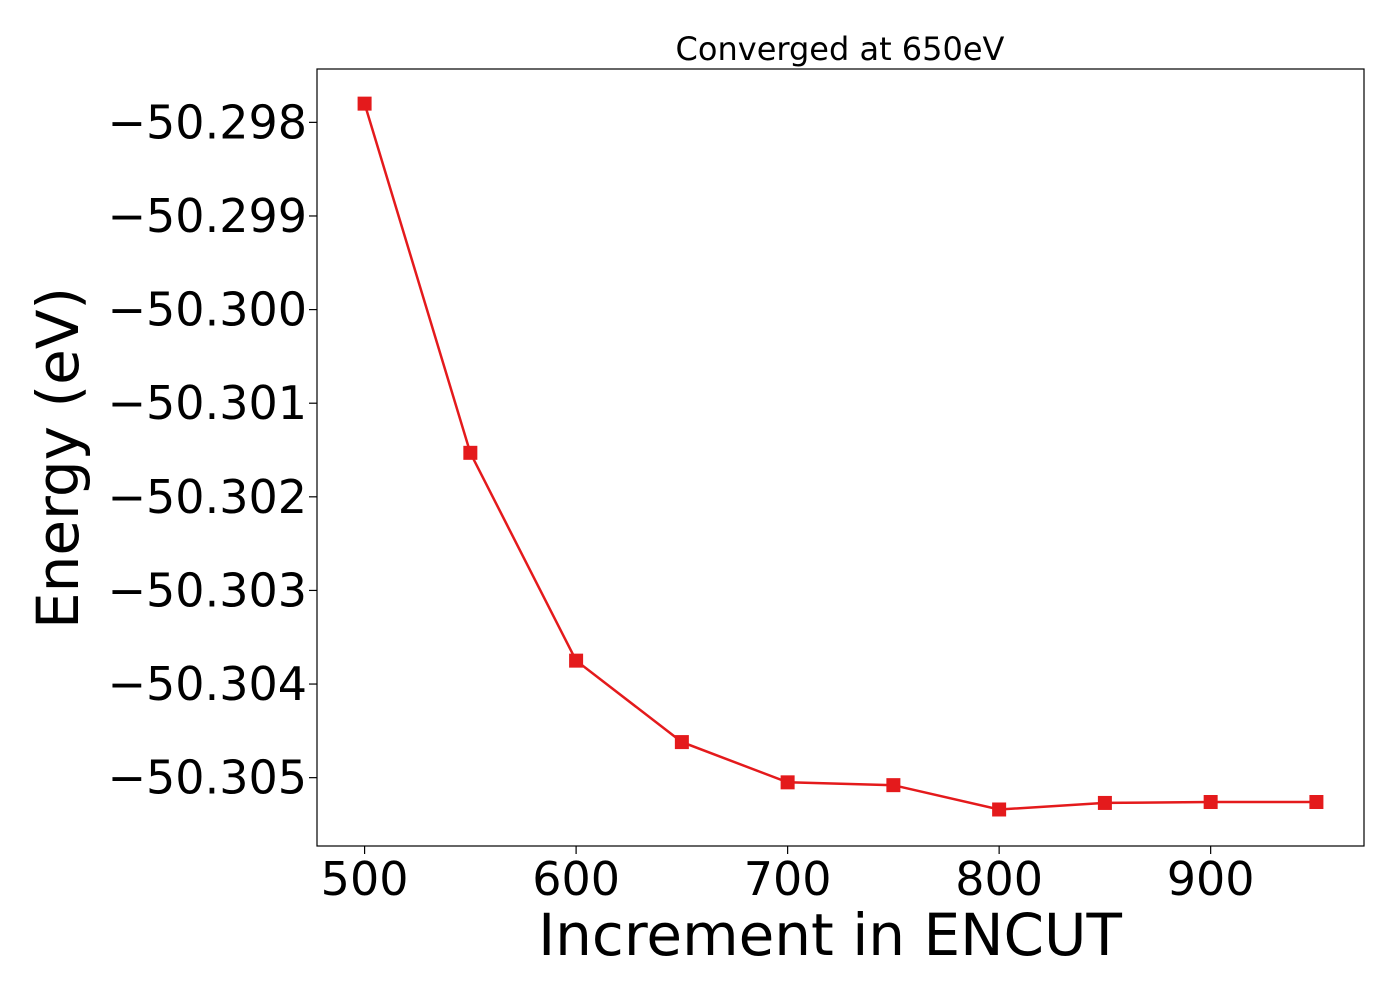  Describe the element at coordinates (830, 935) in the screenshot. I see `x-axis-label: Increment in ENCUT` at that location.